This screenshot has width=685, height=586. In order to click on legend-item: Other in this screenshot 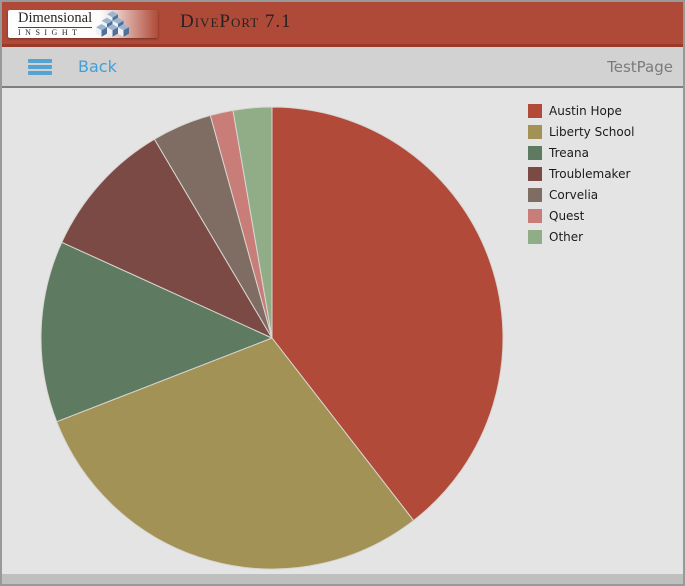, I will do `click(581, 237)`.